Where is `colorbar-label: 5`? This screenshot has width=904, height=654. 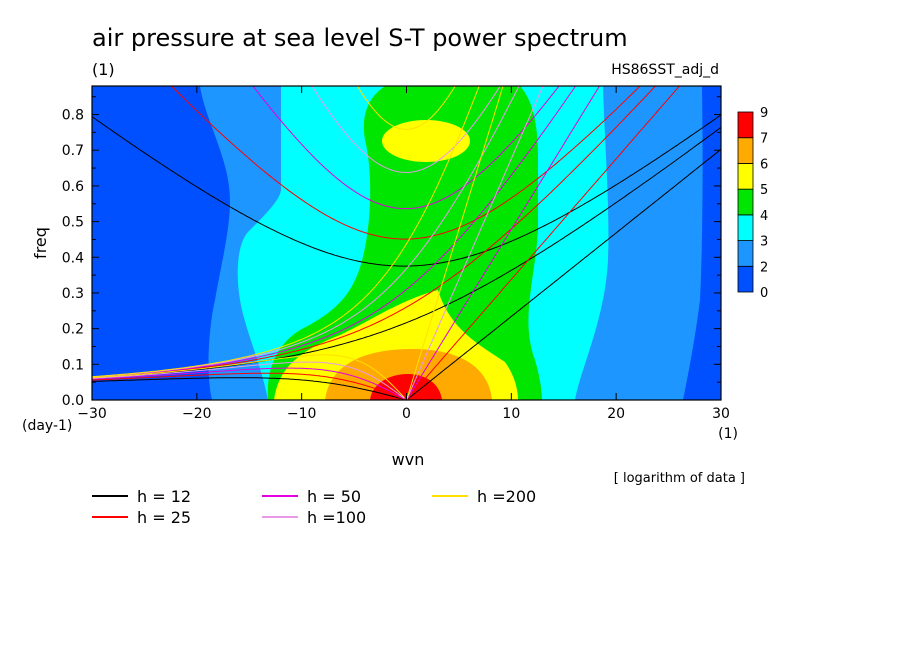 colorbar-label: 5 is located at coordinates (764, 190).